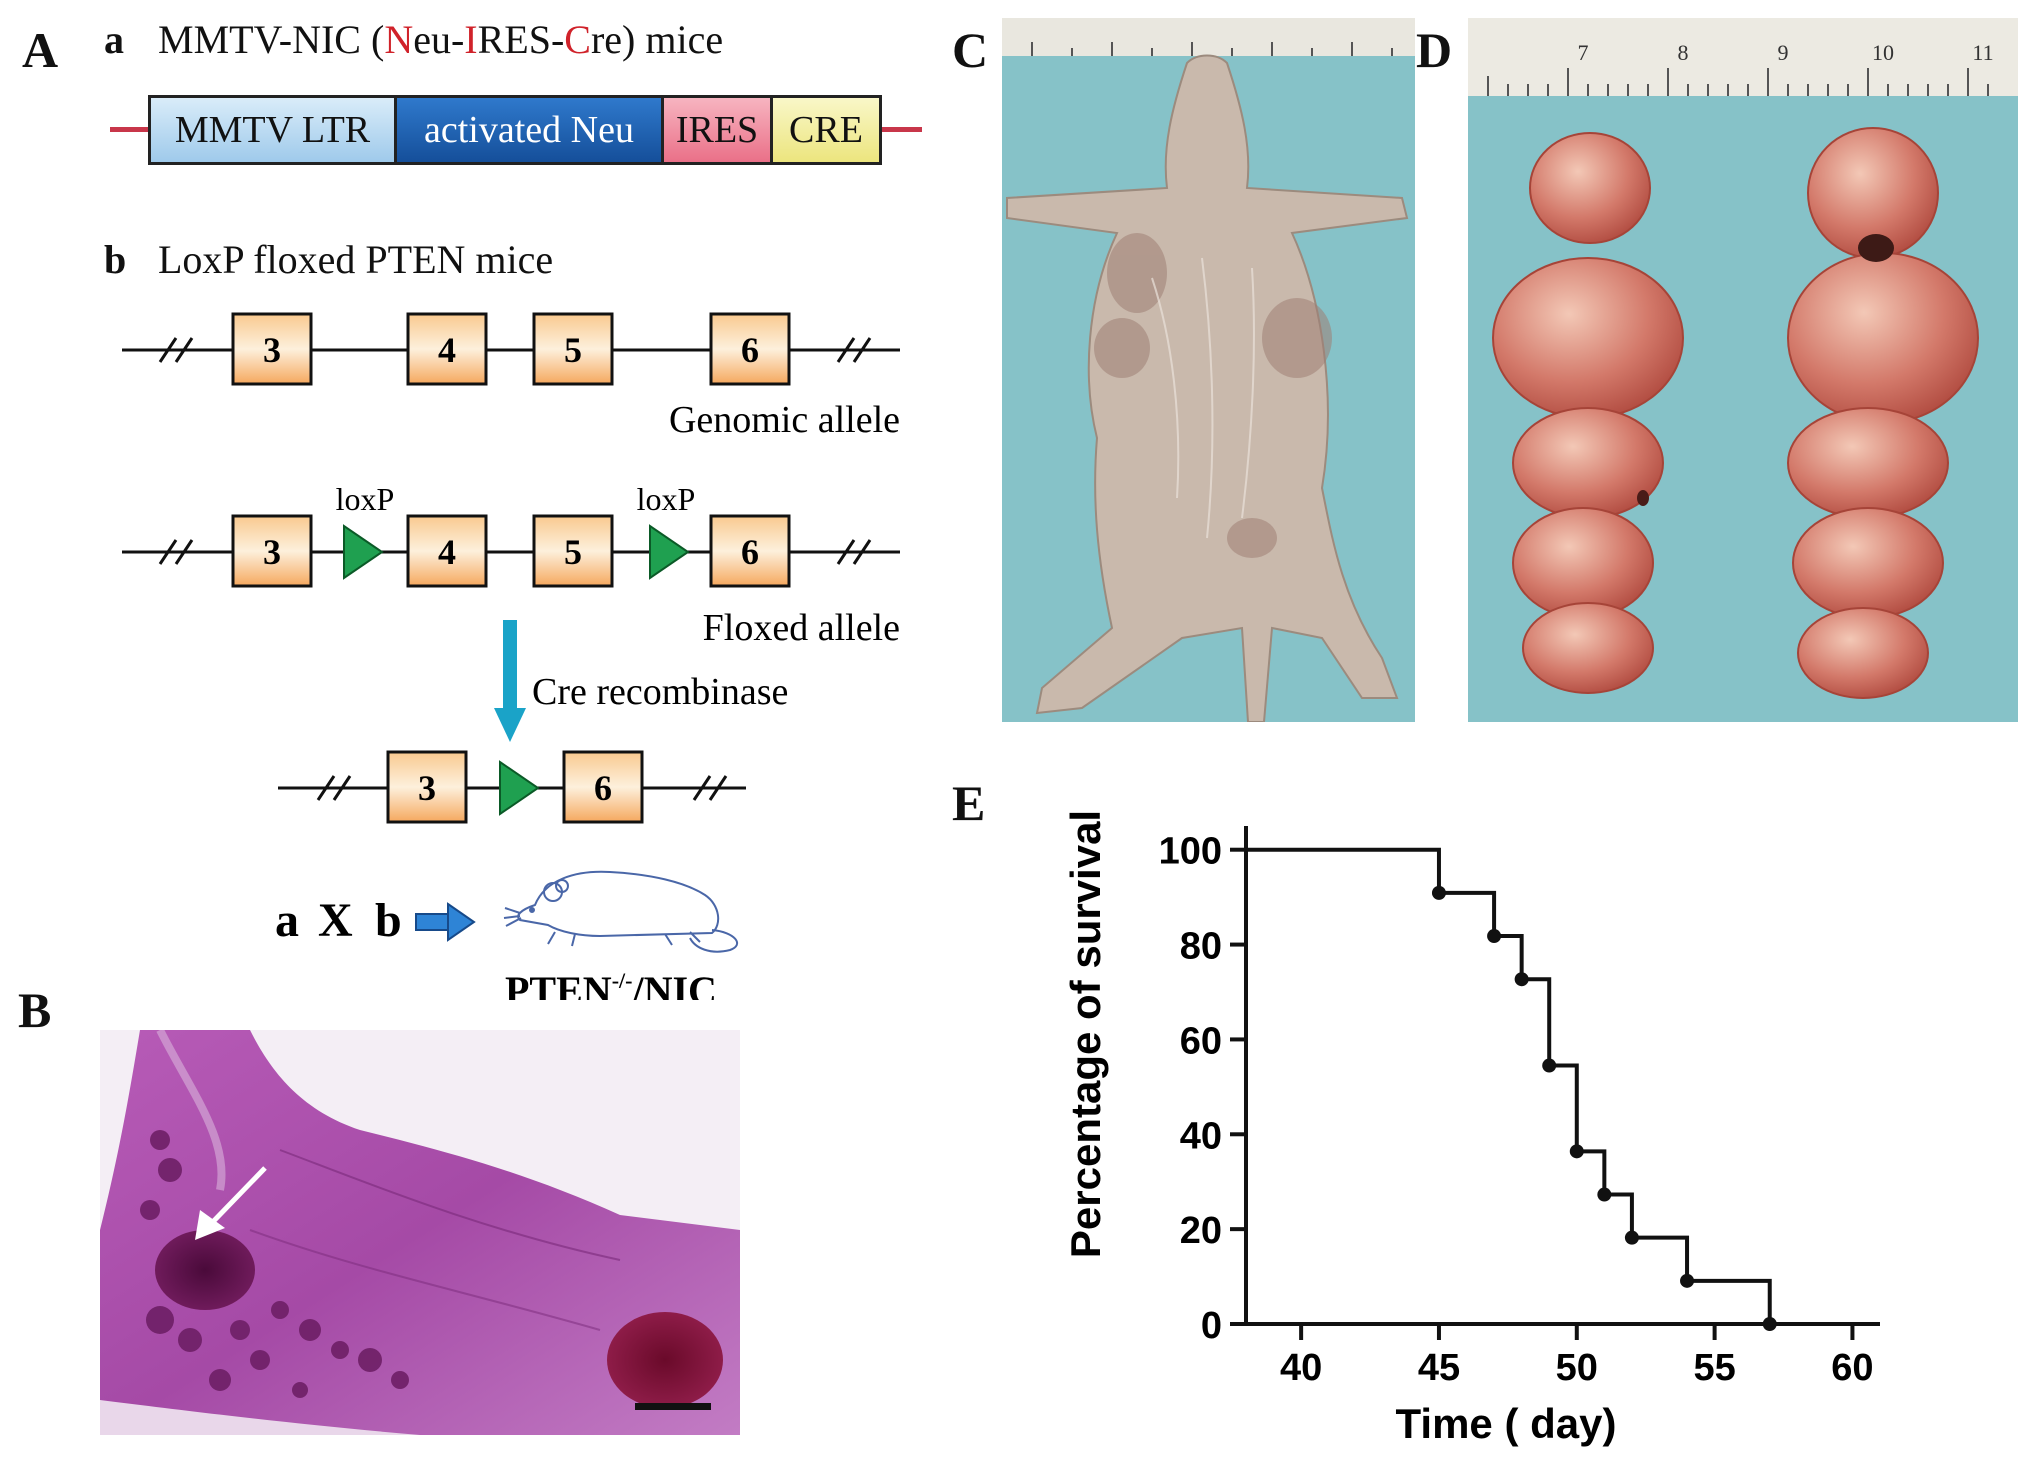 The image size is (2031, 1465). Describe the element at coordinates (660, 692) in the screenshot. I see `cre-recombinase-label: Cre recombinase` at that location.